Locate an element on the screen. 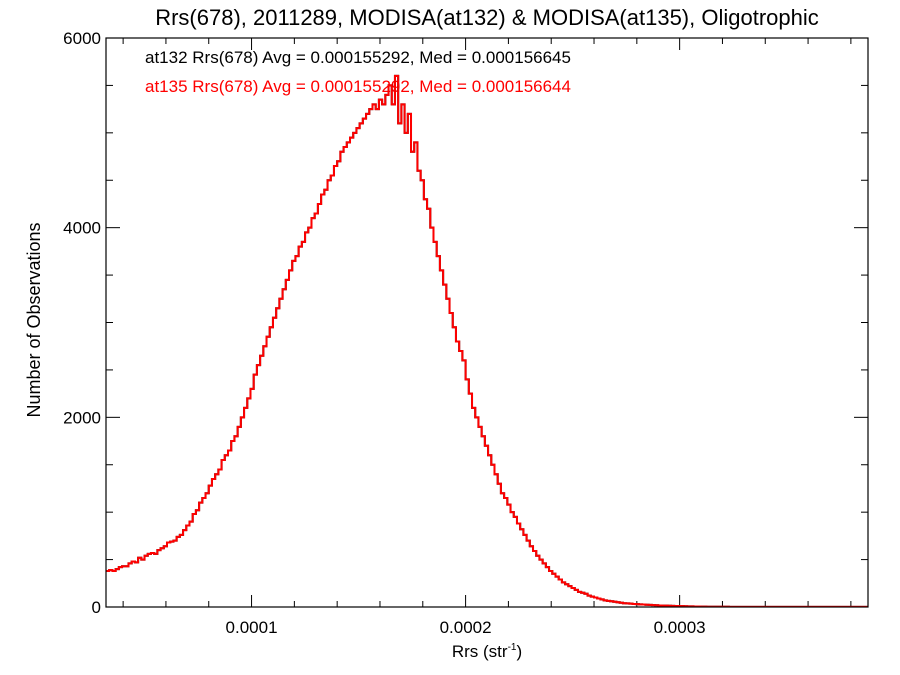  x-axis-label: Rrs (str-1) is located at coordinates (487, 651).